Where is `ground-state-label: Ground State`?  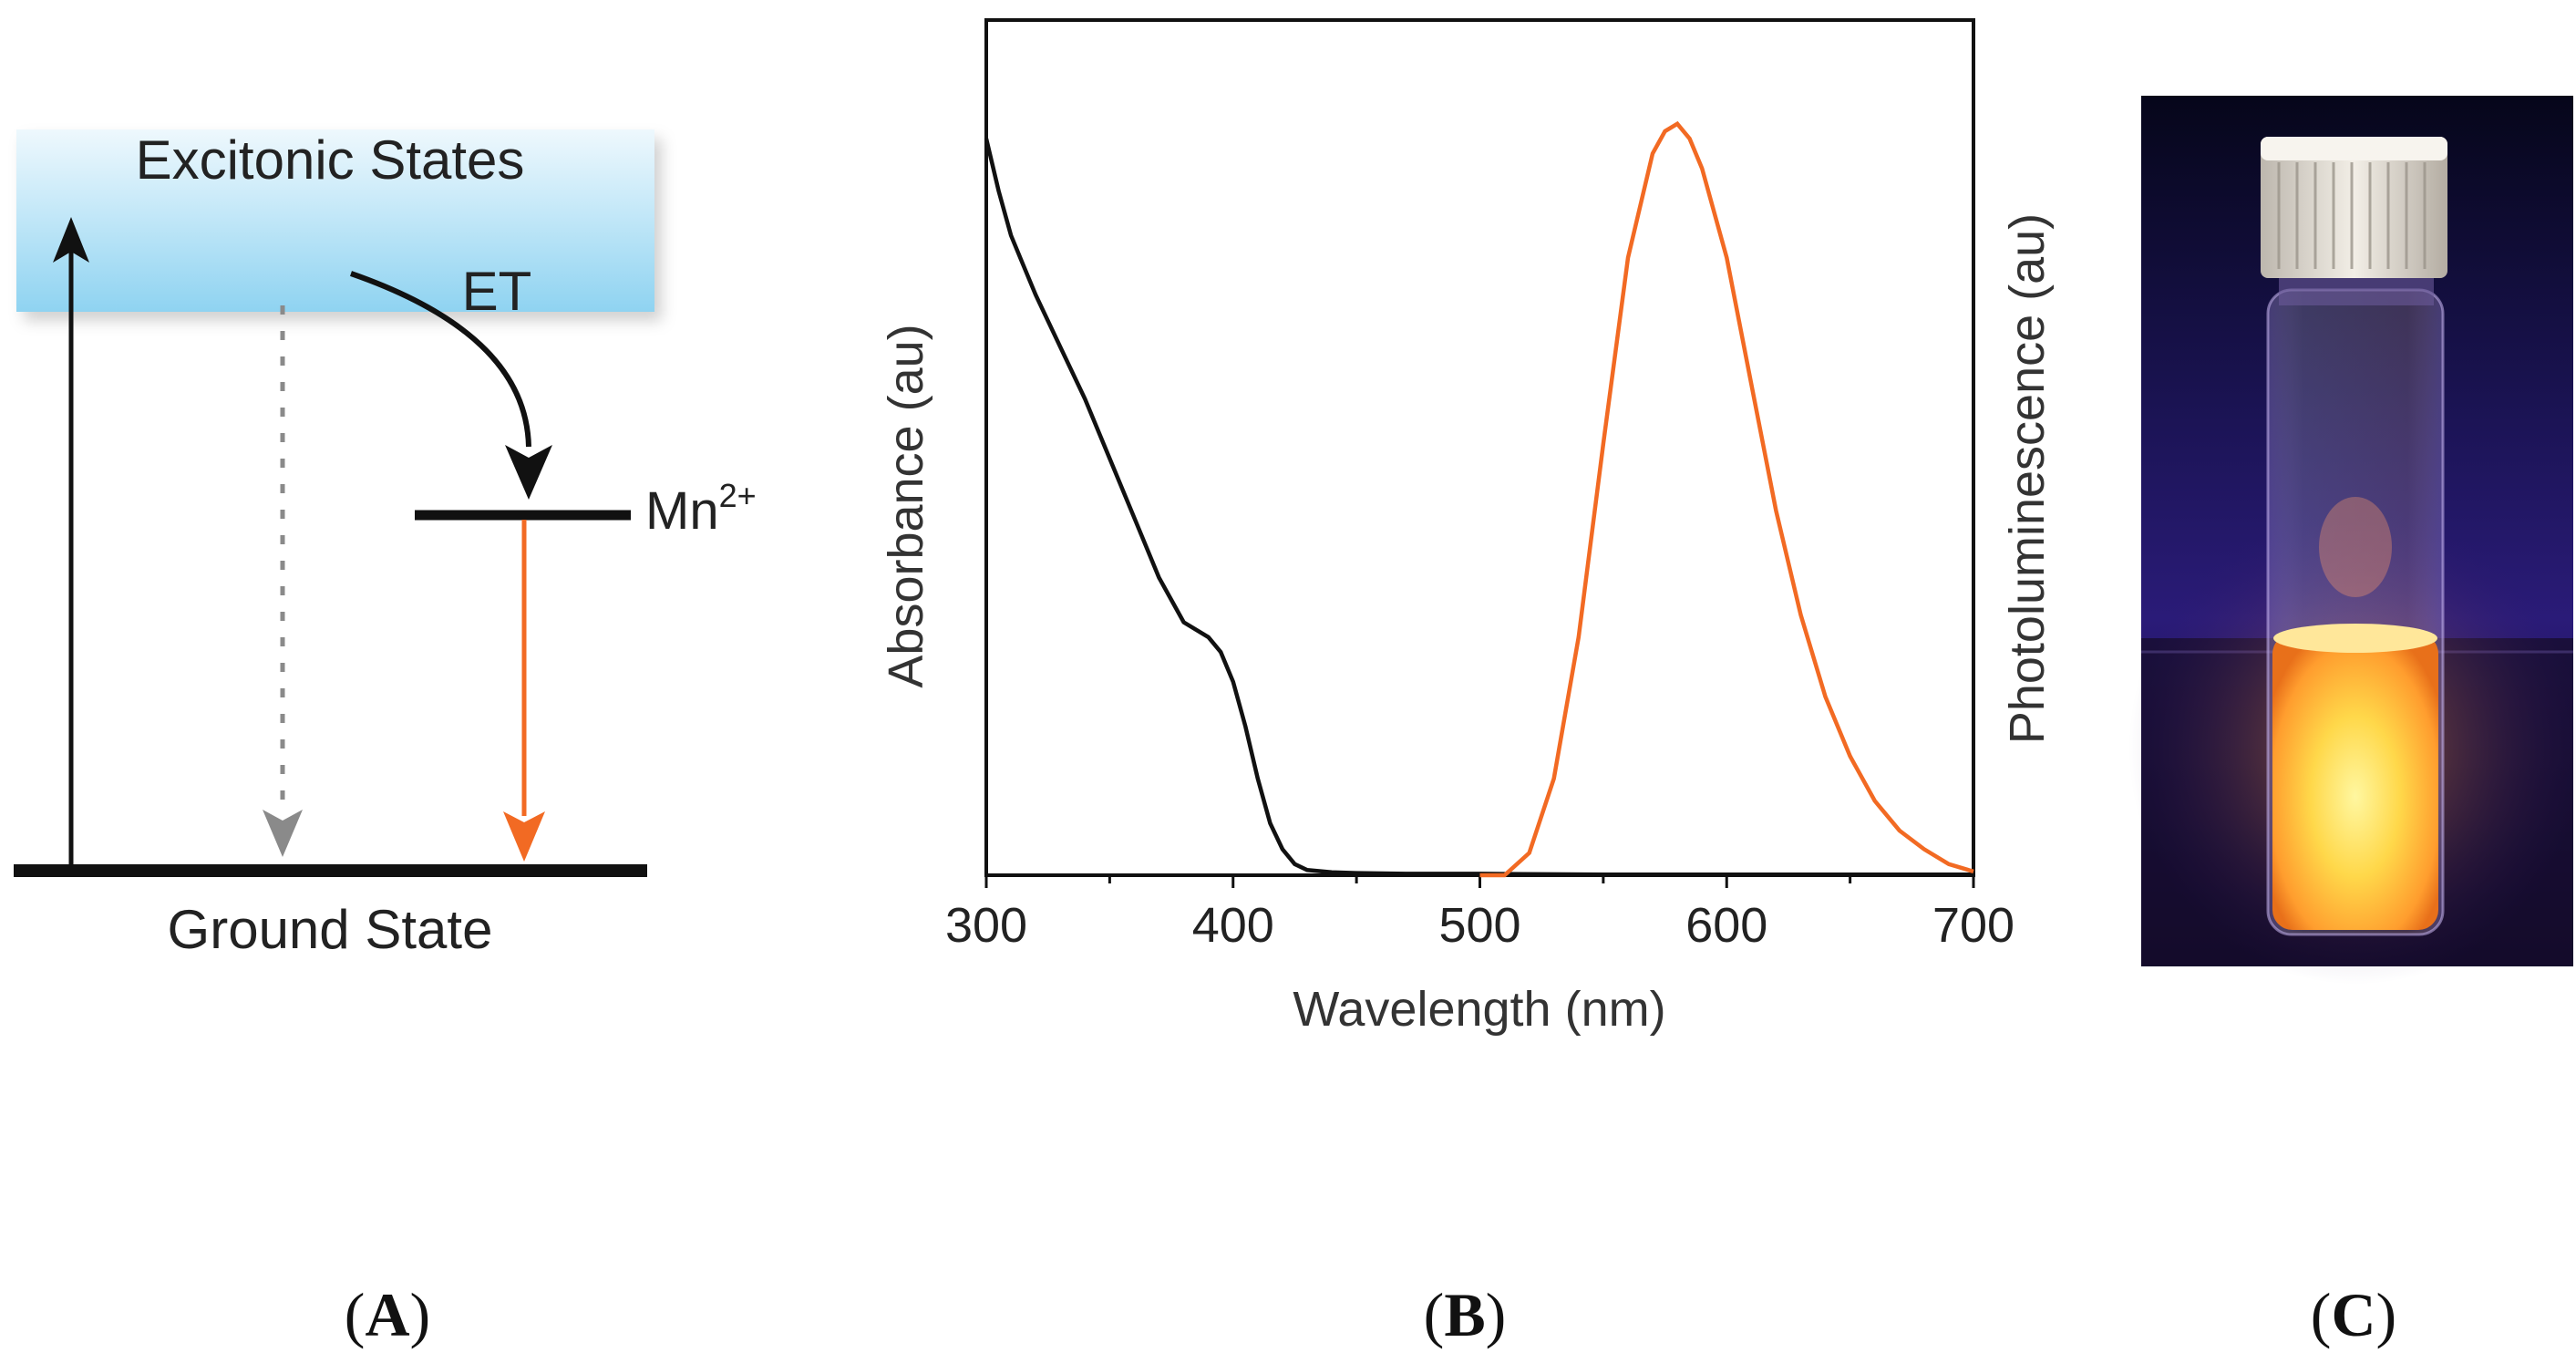 ground-state-label: Ground State is located at coordinates (330, 929).